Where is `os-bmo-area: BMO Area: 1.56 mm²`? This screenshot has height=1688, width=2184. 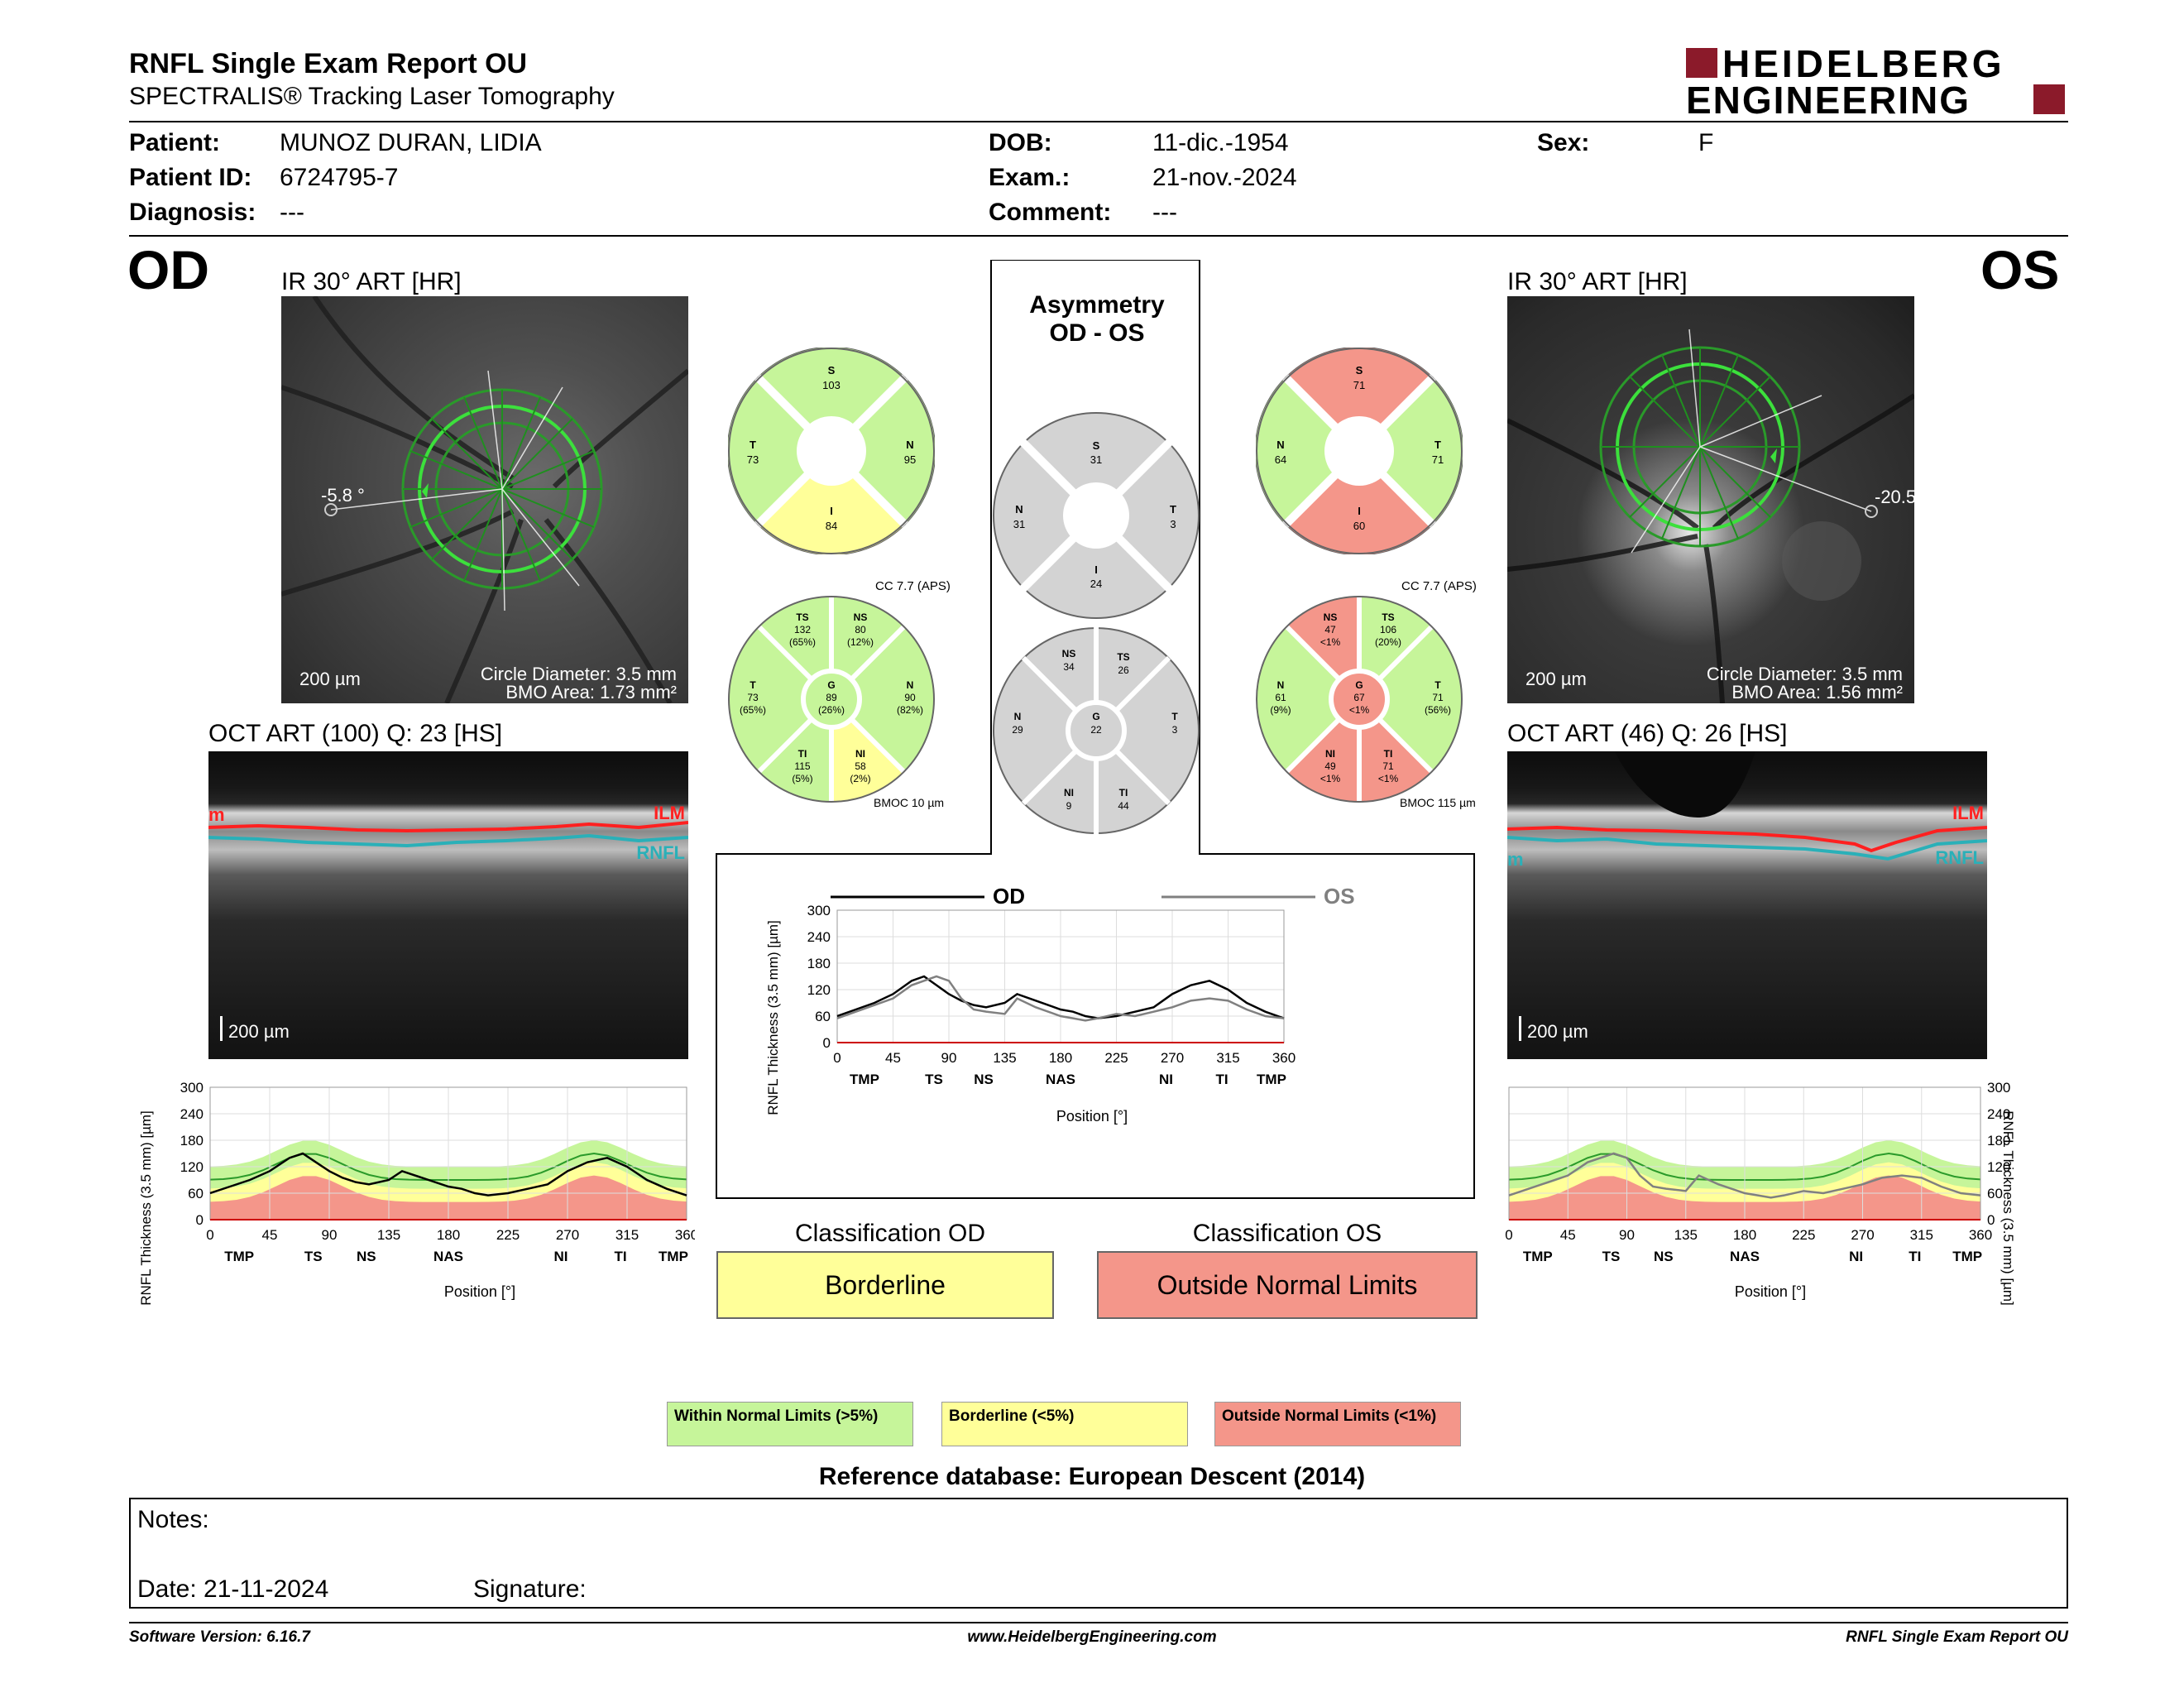 os-bmo-area: BMO Area: 1.56 mm² is located at coordinates (1817, 692).